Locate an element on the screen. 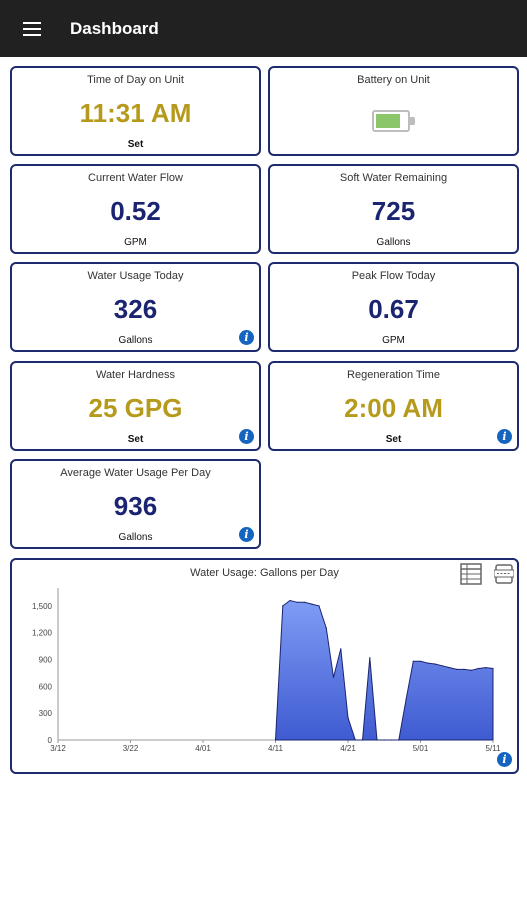  usage-area-series is located at coordinates (384, 670).